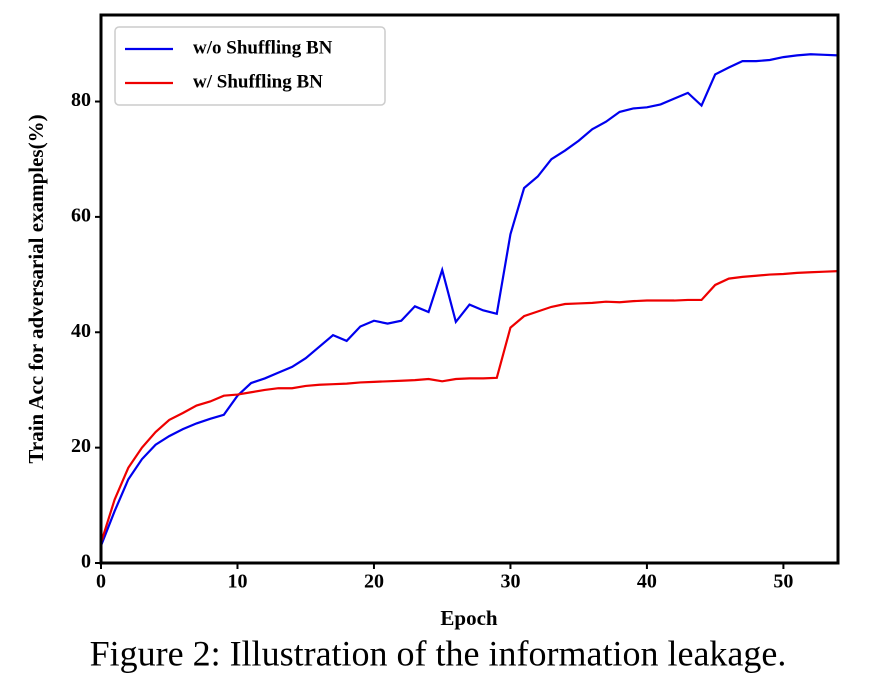  What do you see at coordinates (81, 446) in the screenshot?
I see `y-tick-label: 20` at bounding box center [81, 446].